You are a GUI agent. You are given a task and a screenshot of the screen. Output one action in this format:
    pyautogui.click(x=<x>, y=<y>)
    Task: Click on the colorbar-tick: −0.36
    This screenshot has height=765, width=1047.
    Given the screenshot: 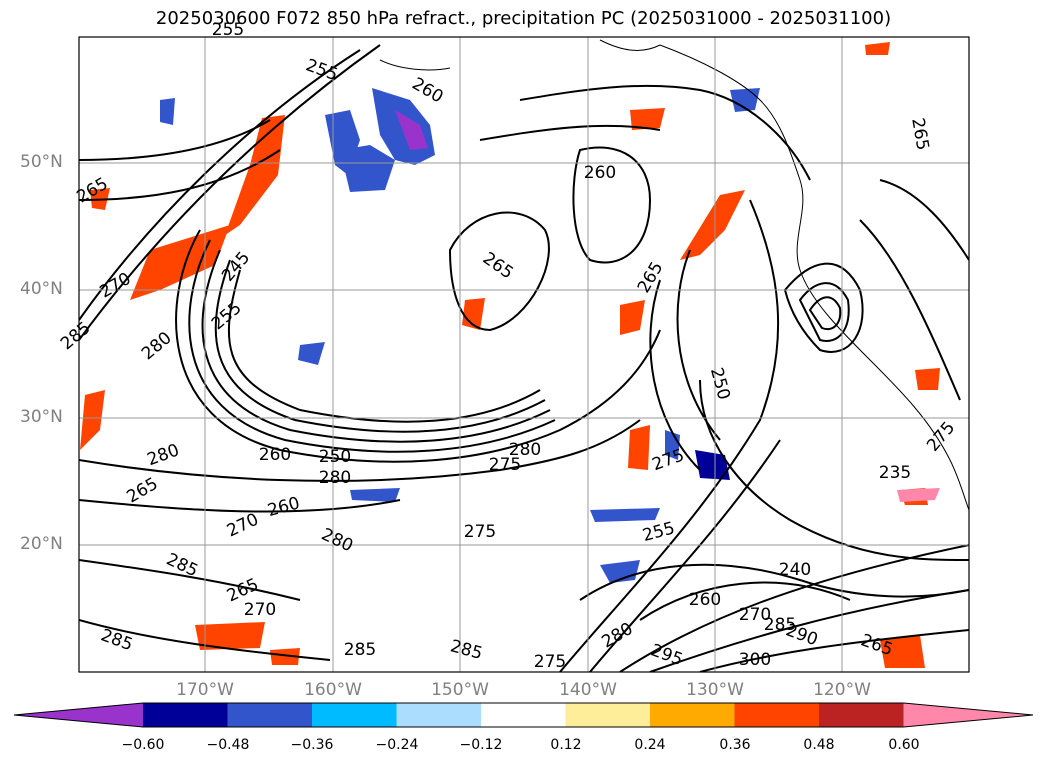 What is the action you would take?
    pyautogui.click(x=312, y=745)
    